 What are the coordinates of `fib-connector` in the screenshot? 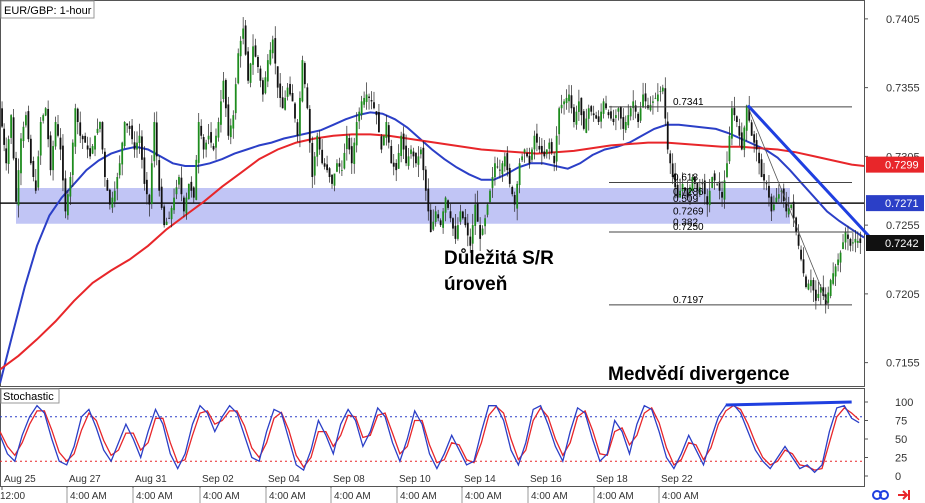 It's located at (788, 206).